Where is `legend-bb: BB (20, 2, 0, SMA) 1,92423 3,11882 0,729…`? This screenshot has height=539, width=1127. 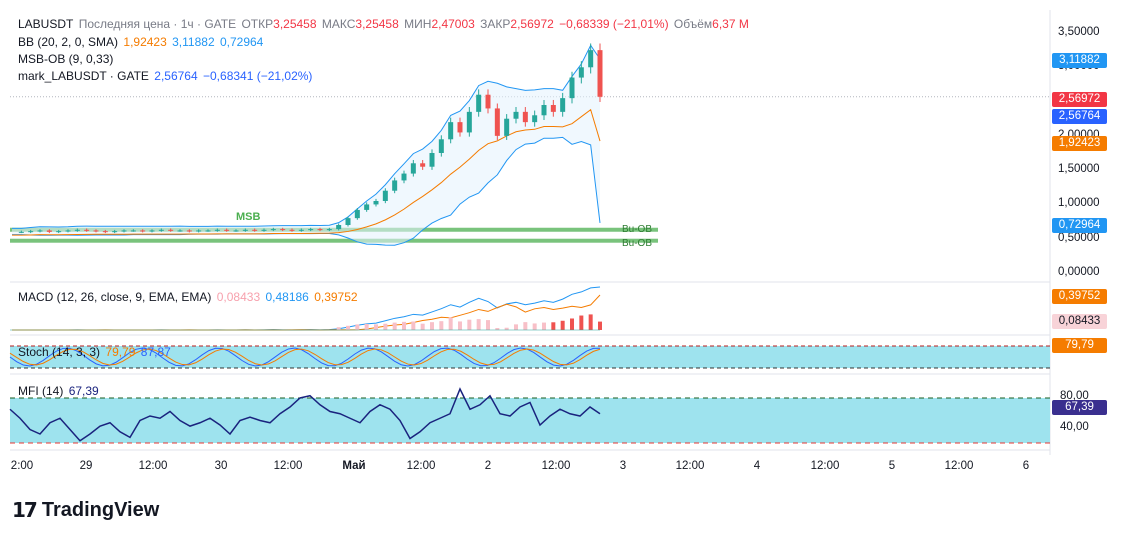 legend-bb: BB (20, 2, 0, SMA) 1,92423 3,11882 0,729… is located at coordinates (141, 42).